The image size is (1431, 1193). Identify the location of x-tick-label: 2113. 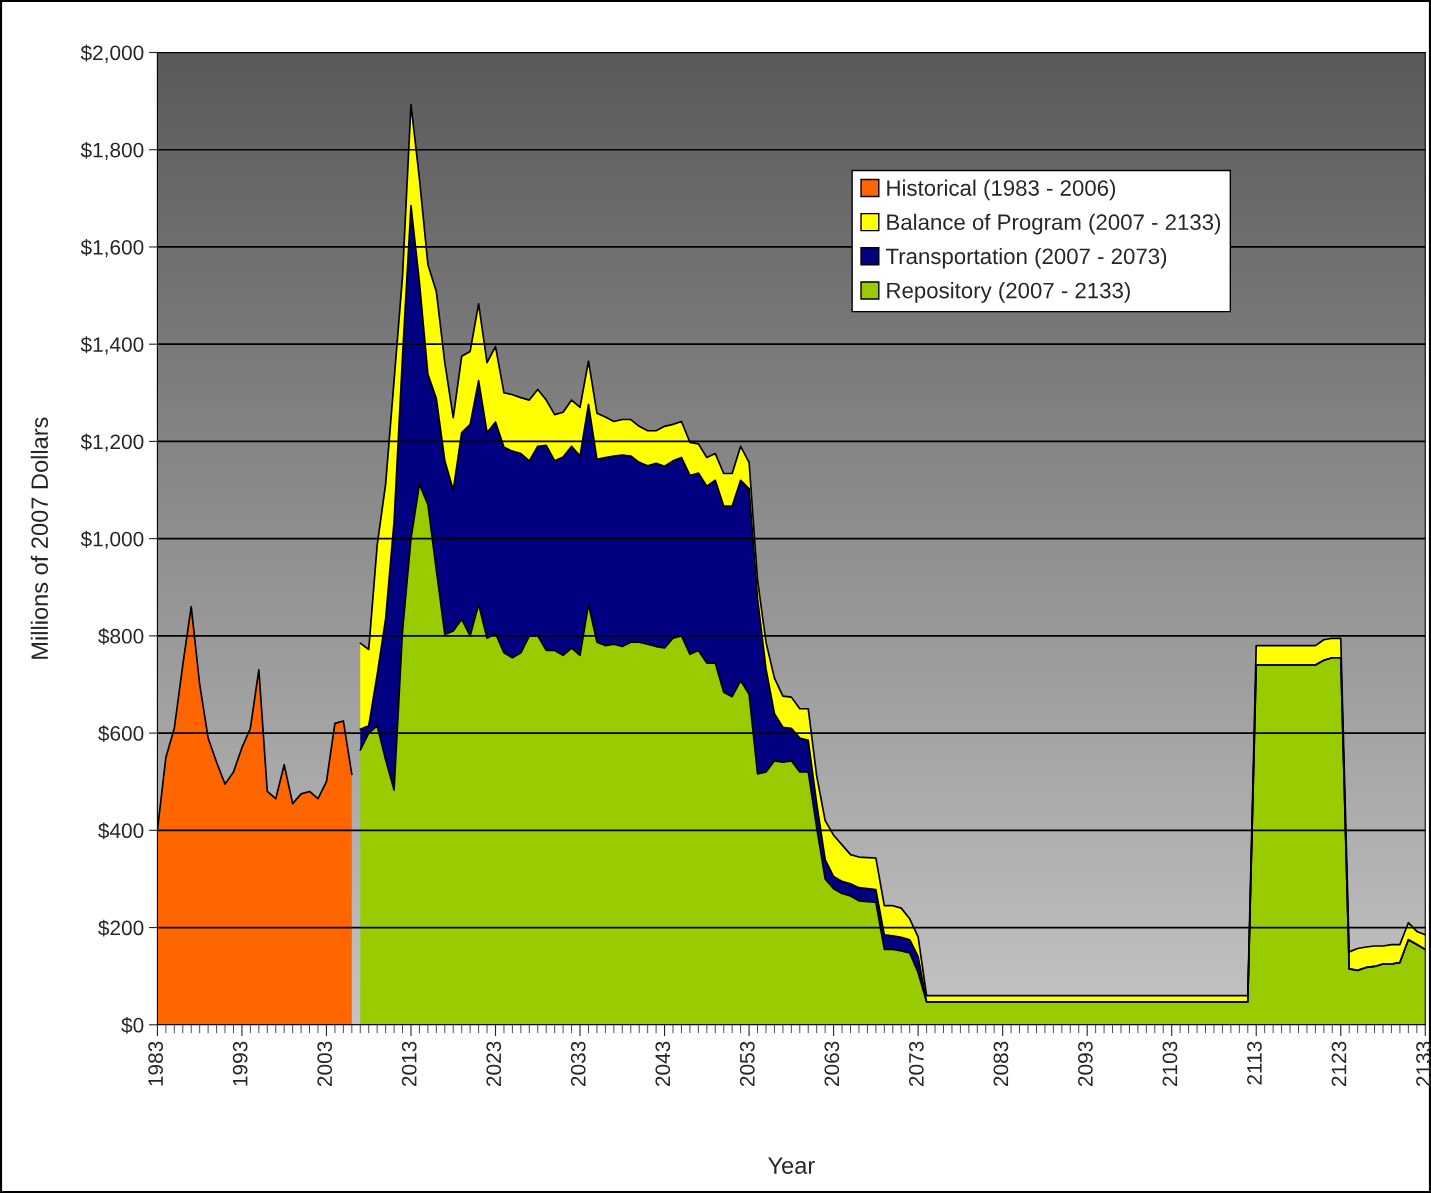
(1254, 1063).